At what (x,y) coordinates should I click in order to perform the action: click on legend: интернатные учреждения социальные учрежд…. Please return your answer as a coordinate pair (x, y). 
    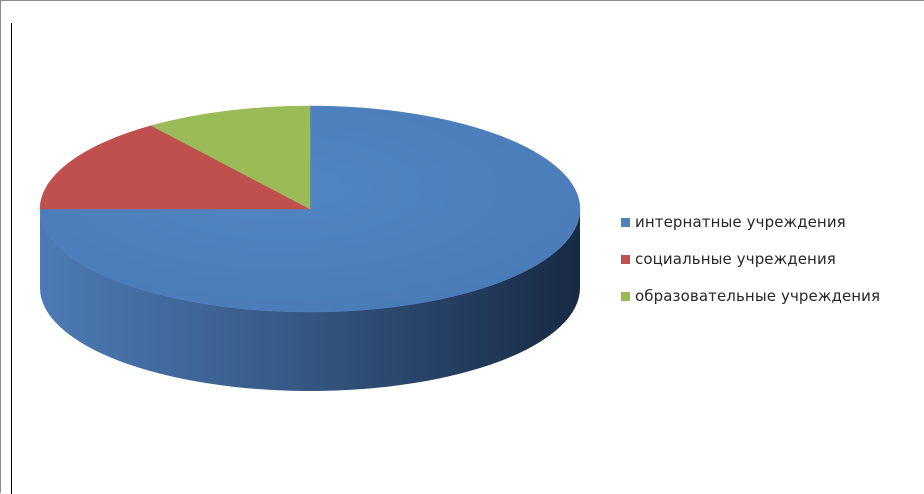
    Looking at the image, I should click on (750, 267).